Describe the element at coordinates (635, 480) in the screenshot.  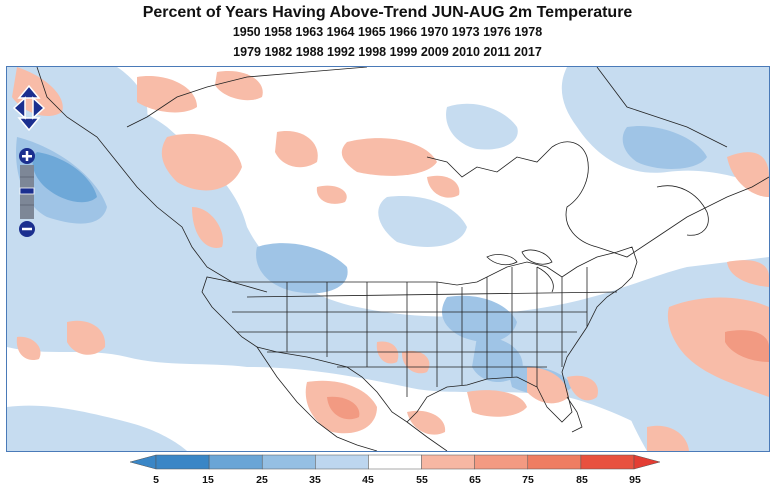
I see `legend-tick-label: 95` at that location.